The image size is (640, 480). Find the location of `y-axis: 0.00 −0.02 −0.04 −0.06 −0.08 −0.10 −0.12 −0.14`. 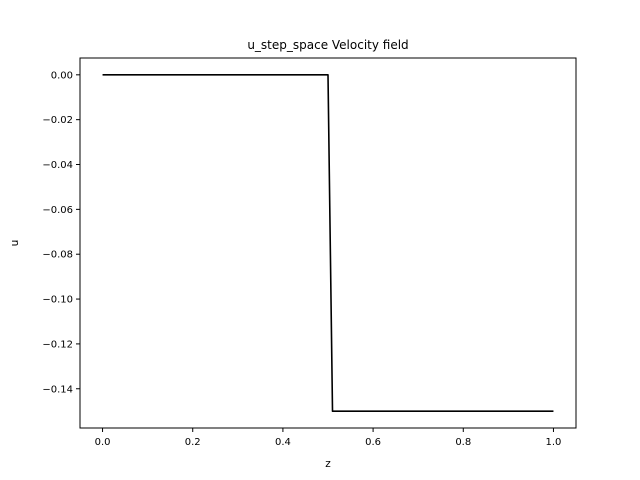

y-axis: 0.00 −0.02 −0.04 −0.06 −0.08 −0.10 −0.12 −0.14 is located at coordinates (61, 232).